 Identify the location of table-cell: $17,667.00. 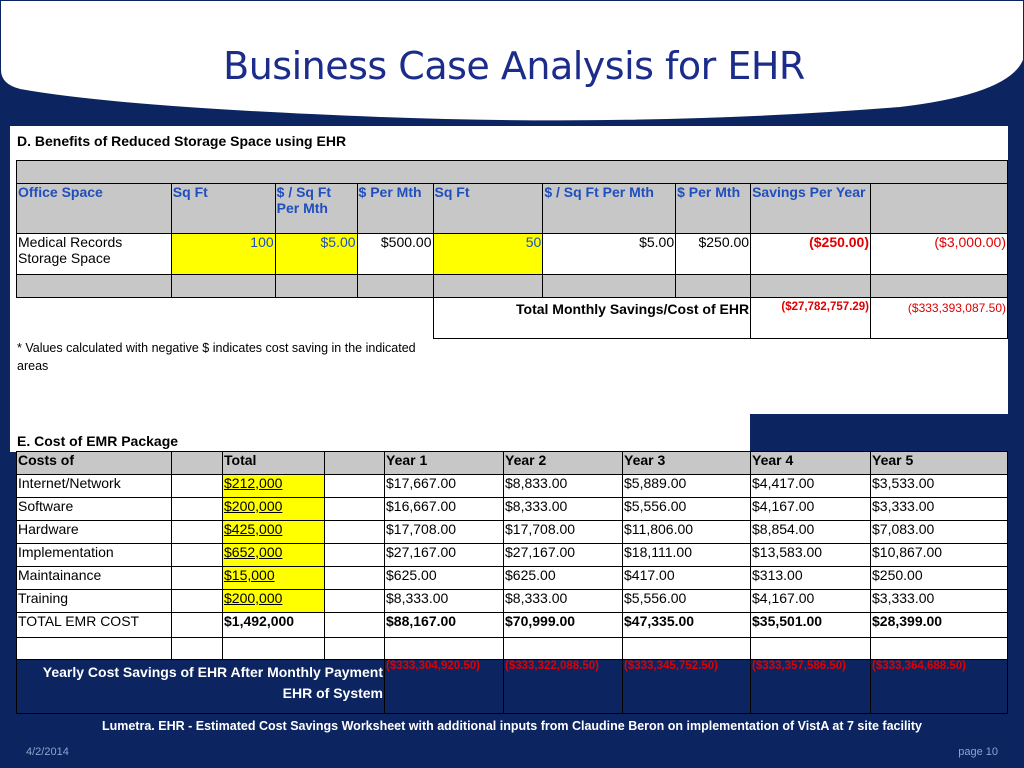
(444, 486).